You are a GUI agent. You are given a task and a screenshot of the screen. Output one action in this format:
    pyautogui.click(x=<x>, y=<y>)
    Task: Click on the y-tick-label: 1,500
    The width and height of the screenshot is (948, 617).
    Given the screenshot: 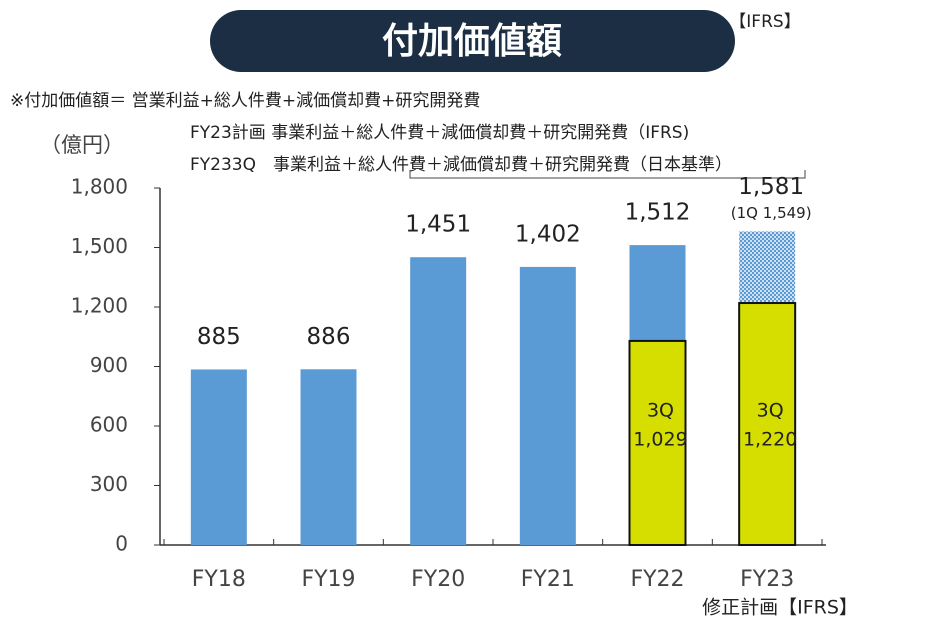 What is the action you would take?
    pyautogui.click(x=99, y=246)
    